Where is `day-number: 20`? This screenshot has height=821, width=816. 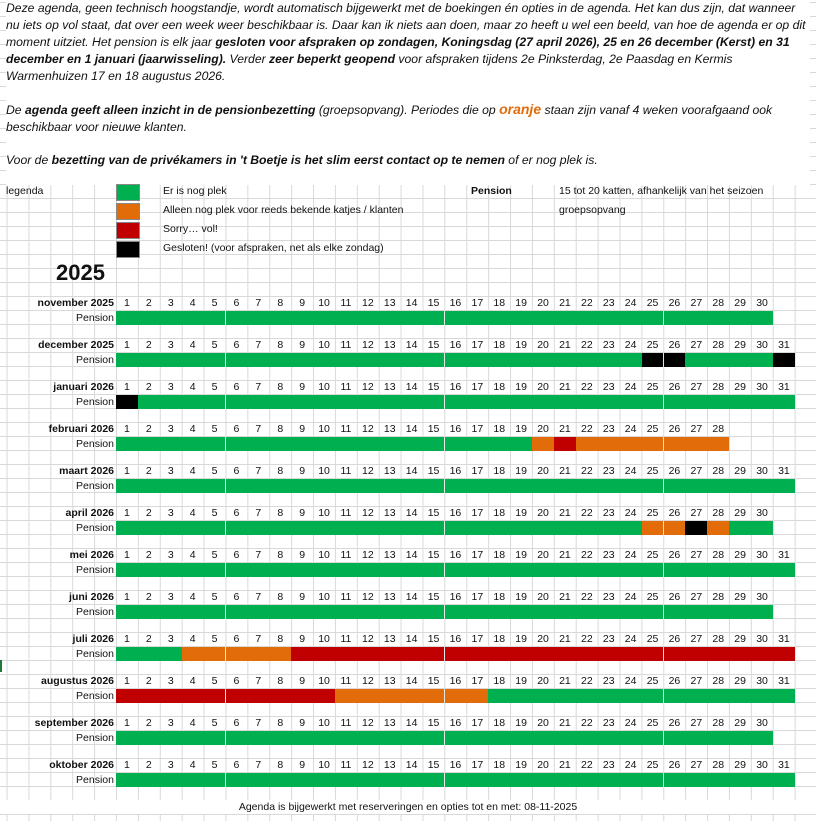
day-number: 20 is located at coordinates (543, 345).